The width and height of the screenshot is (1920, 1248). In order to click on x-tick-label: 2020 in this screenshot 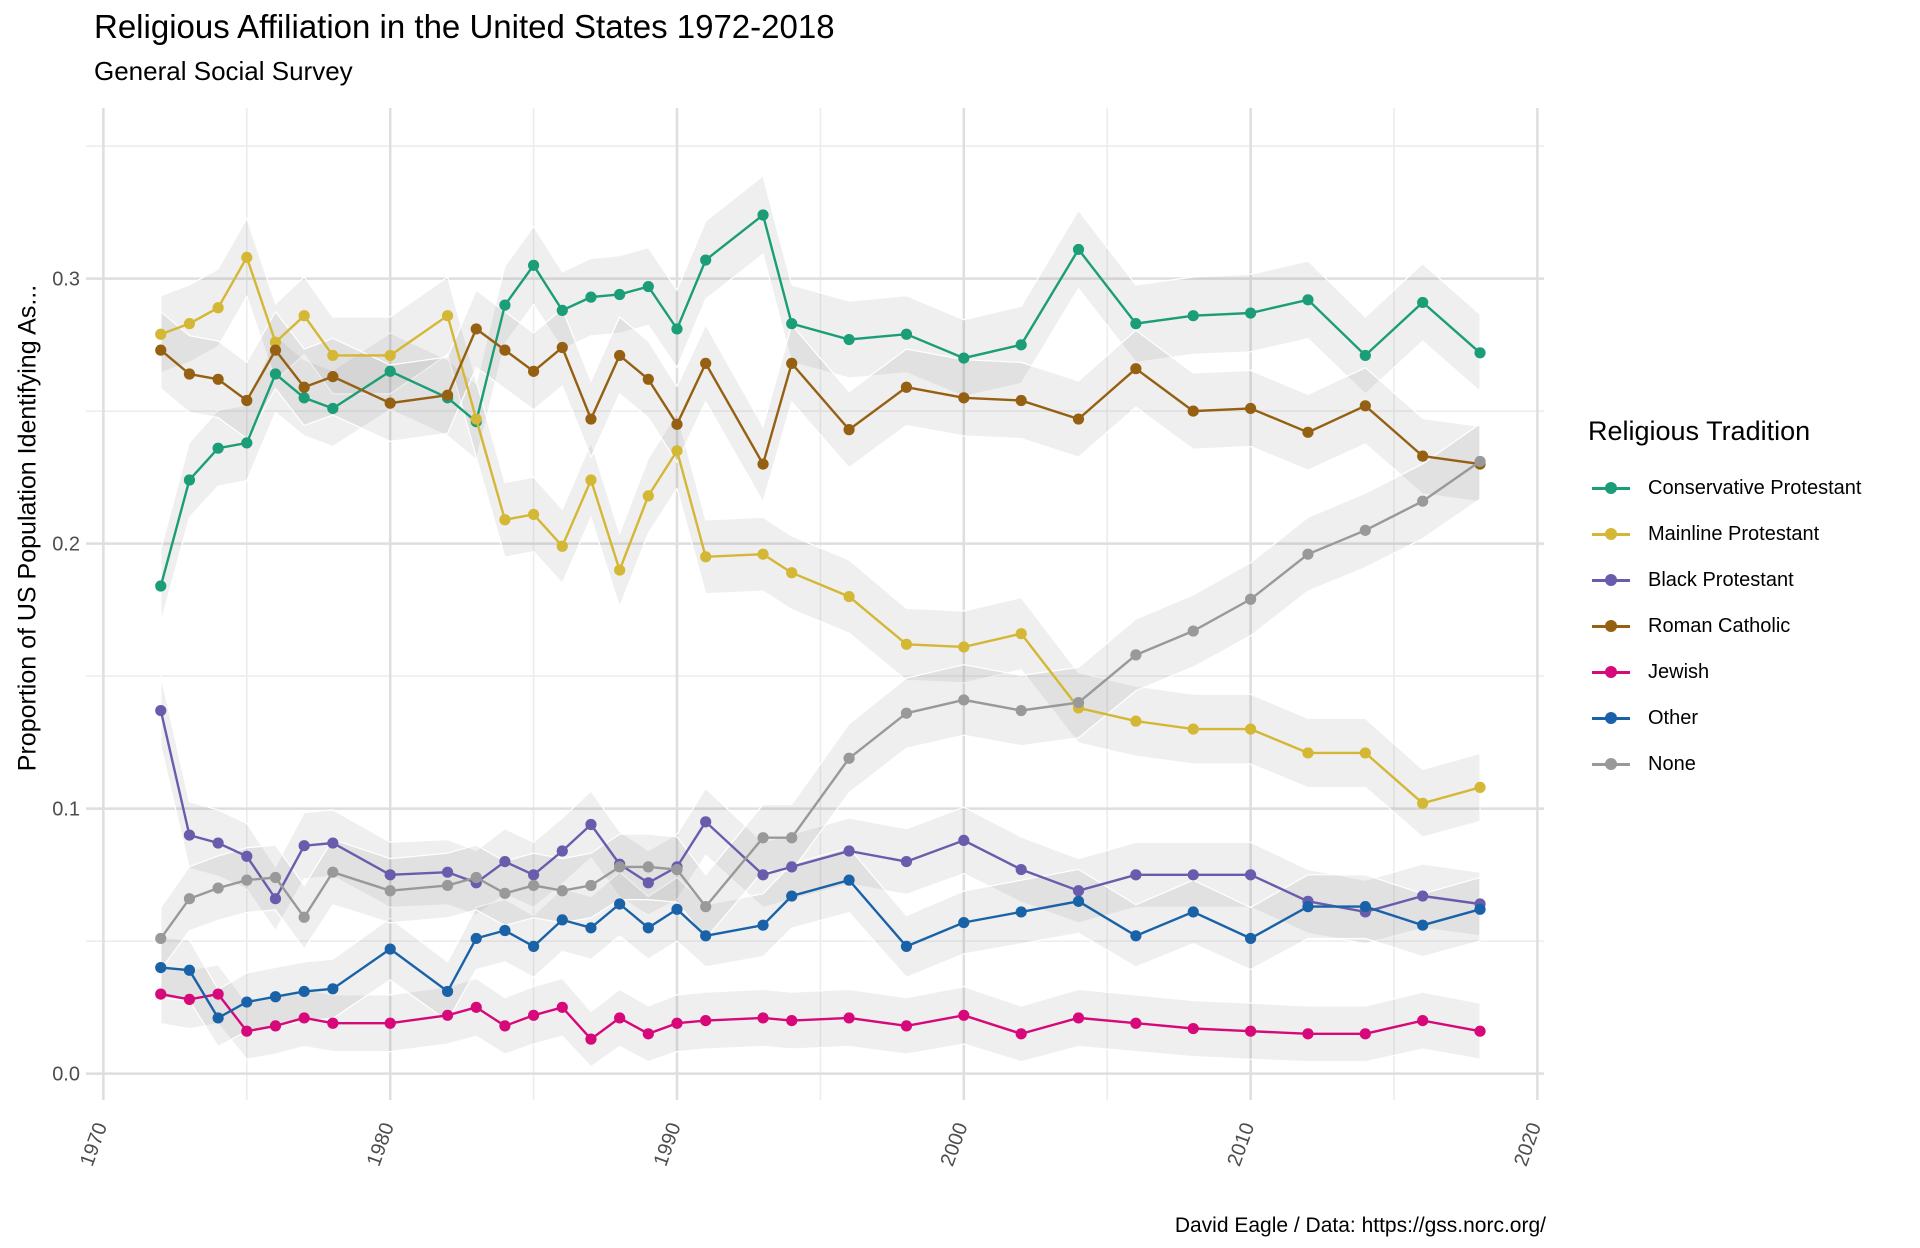, I will do `click(1528, 1144)`.